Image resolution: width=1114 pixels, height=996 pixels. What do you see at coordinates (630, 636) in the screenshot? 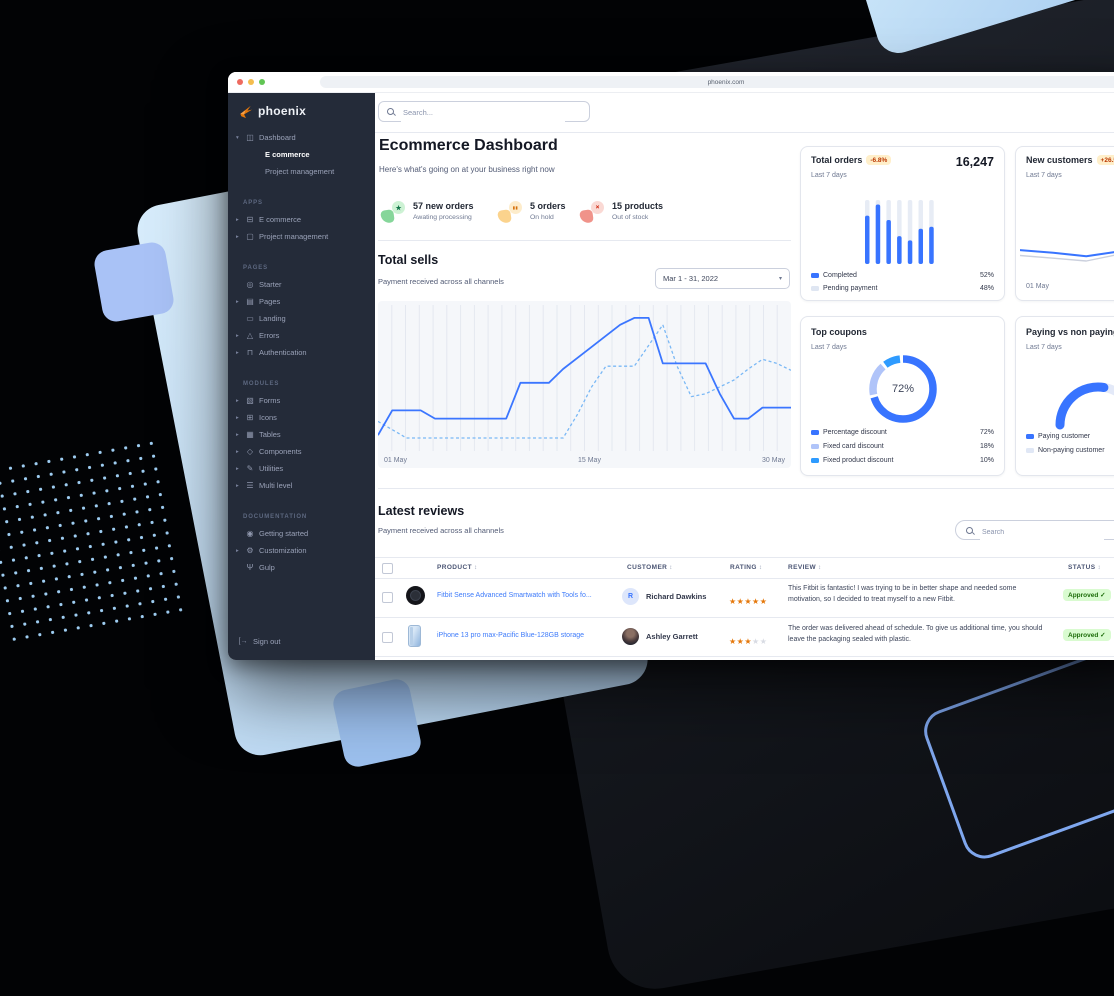
I see `avatar` at bounding box center [630, 636].